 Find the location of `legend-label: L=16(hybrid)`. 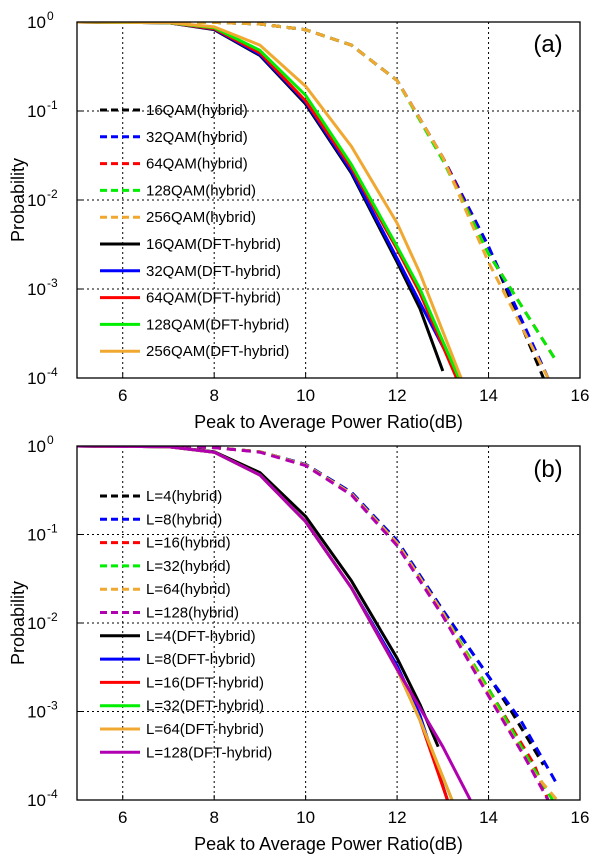

legend-label: L=16(hybrid) is located at coordinates (188, 543).